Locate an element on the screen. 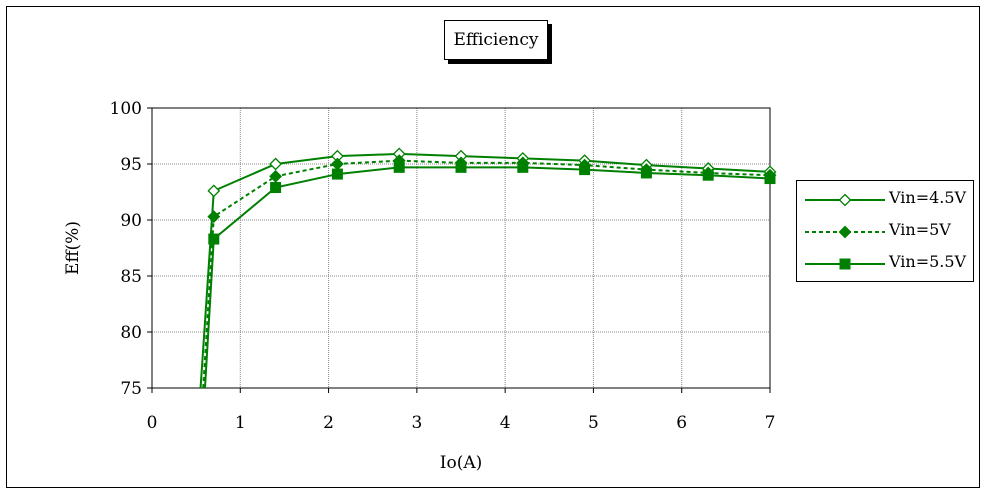 This screenshot has height=492, width=984. x-tick-label-6: 6 is located at coordinates (681, 423).